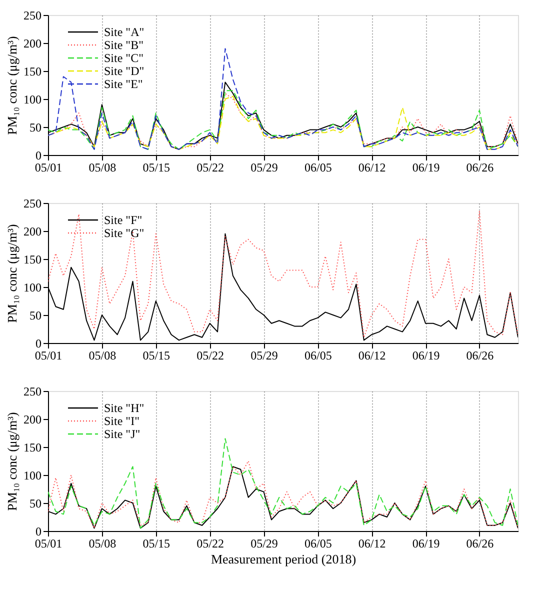  Describe the element at coordinates (124, 71) in the screenshot. I see `legend-label: Site "D"` at that location.